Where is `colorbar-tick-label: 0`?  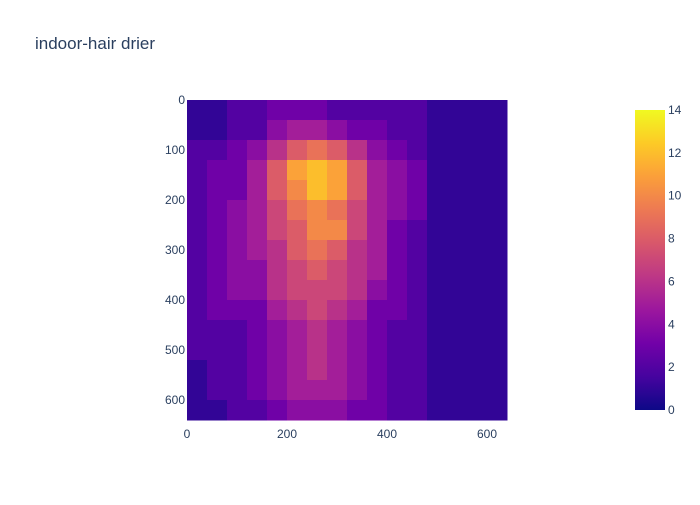
colorbar-tick-label: 0 is located at coordinates (671, 410).